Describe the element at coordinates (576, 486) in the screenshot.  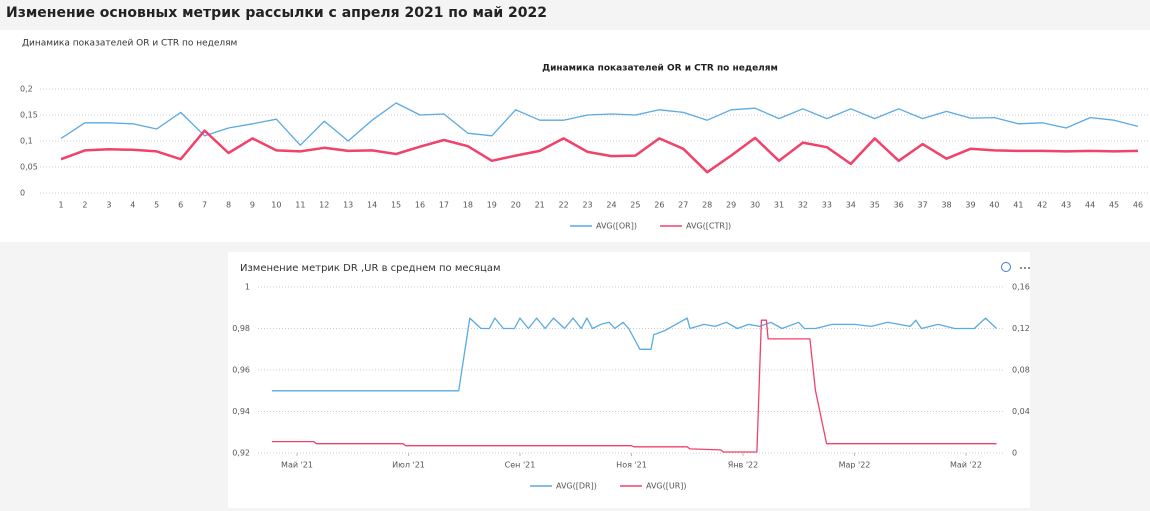
I see `legend-label: AVG([DR])` at that location.